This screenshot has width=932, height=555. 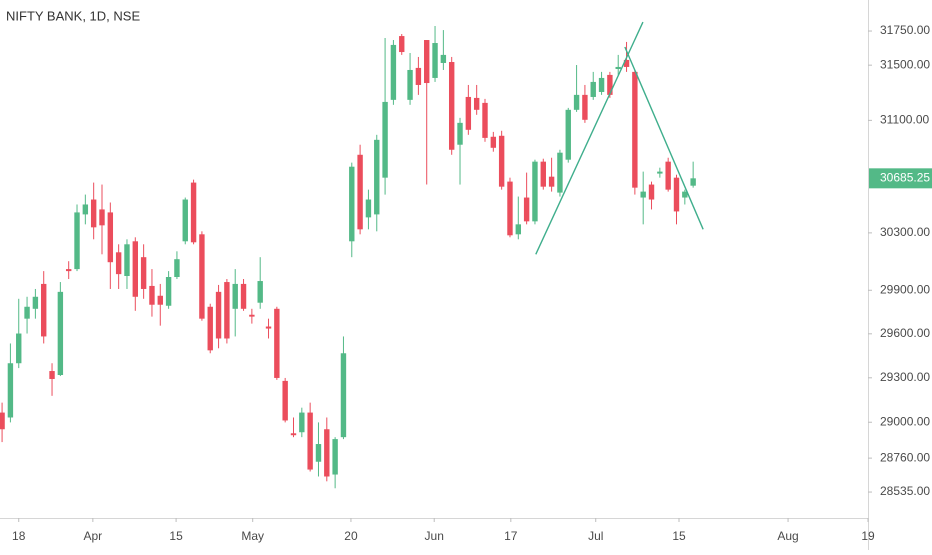 What do you see at coordinates (19, 536) in the screenshot?
I see `x-tick-label: 18` at bounding box center [19, 536].